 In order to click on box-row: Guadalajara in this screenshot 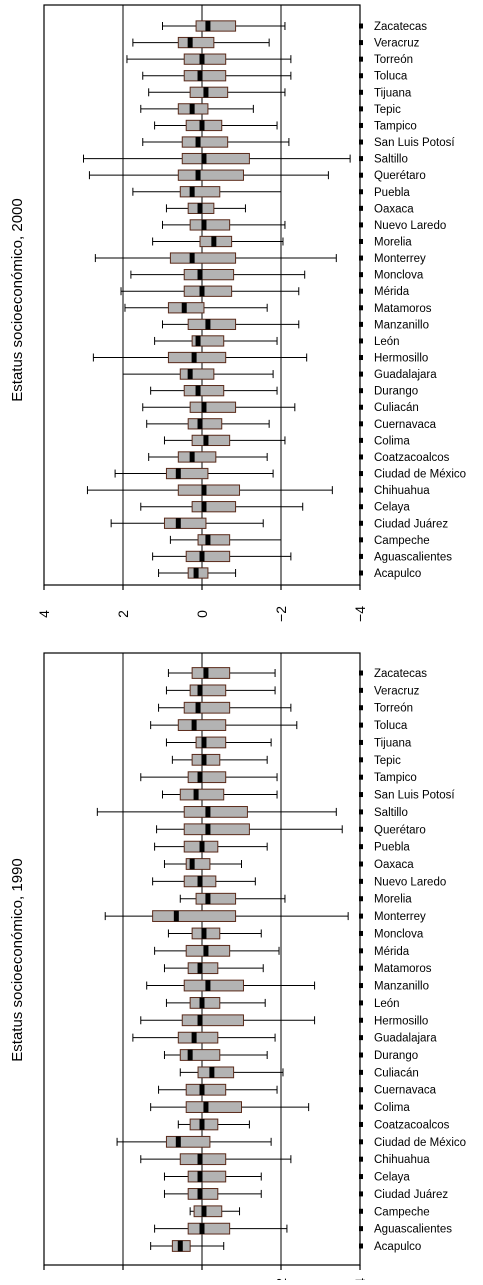, I will do `click(279, 374)`.